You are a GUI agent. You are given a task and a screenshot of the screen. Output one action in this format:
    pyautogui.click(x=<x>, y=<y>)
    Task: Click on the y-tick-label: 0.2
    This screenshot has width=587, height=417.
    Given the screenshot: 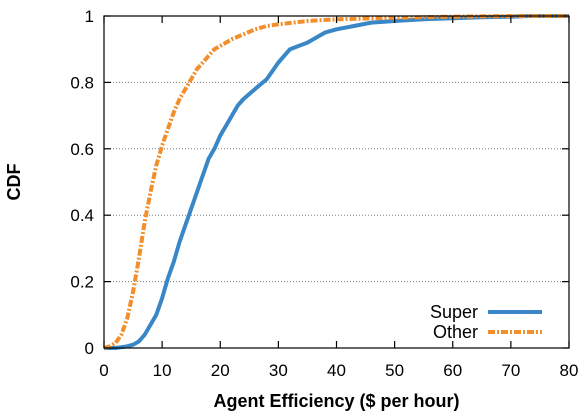 What is the action you would take?
    pyautogui.click(x=82, y=282)
    